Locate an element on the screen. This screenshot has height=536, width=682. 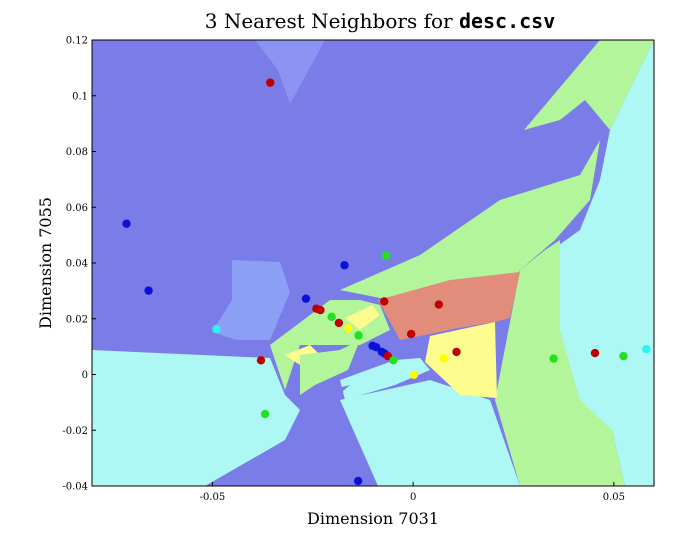
region-cyan-bottom is located at coordinates (430, 433).